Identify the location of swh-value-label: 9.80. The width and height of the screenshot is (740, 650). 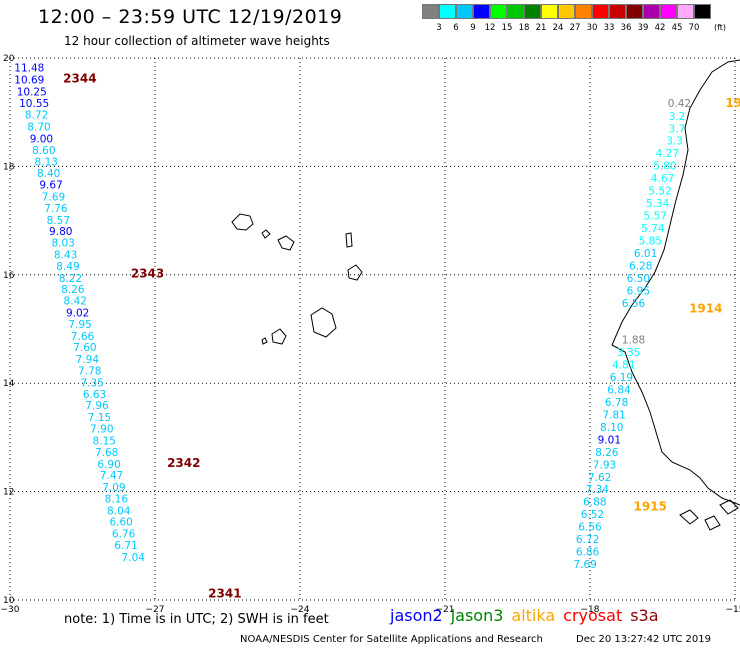
(60, 232).